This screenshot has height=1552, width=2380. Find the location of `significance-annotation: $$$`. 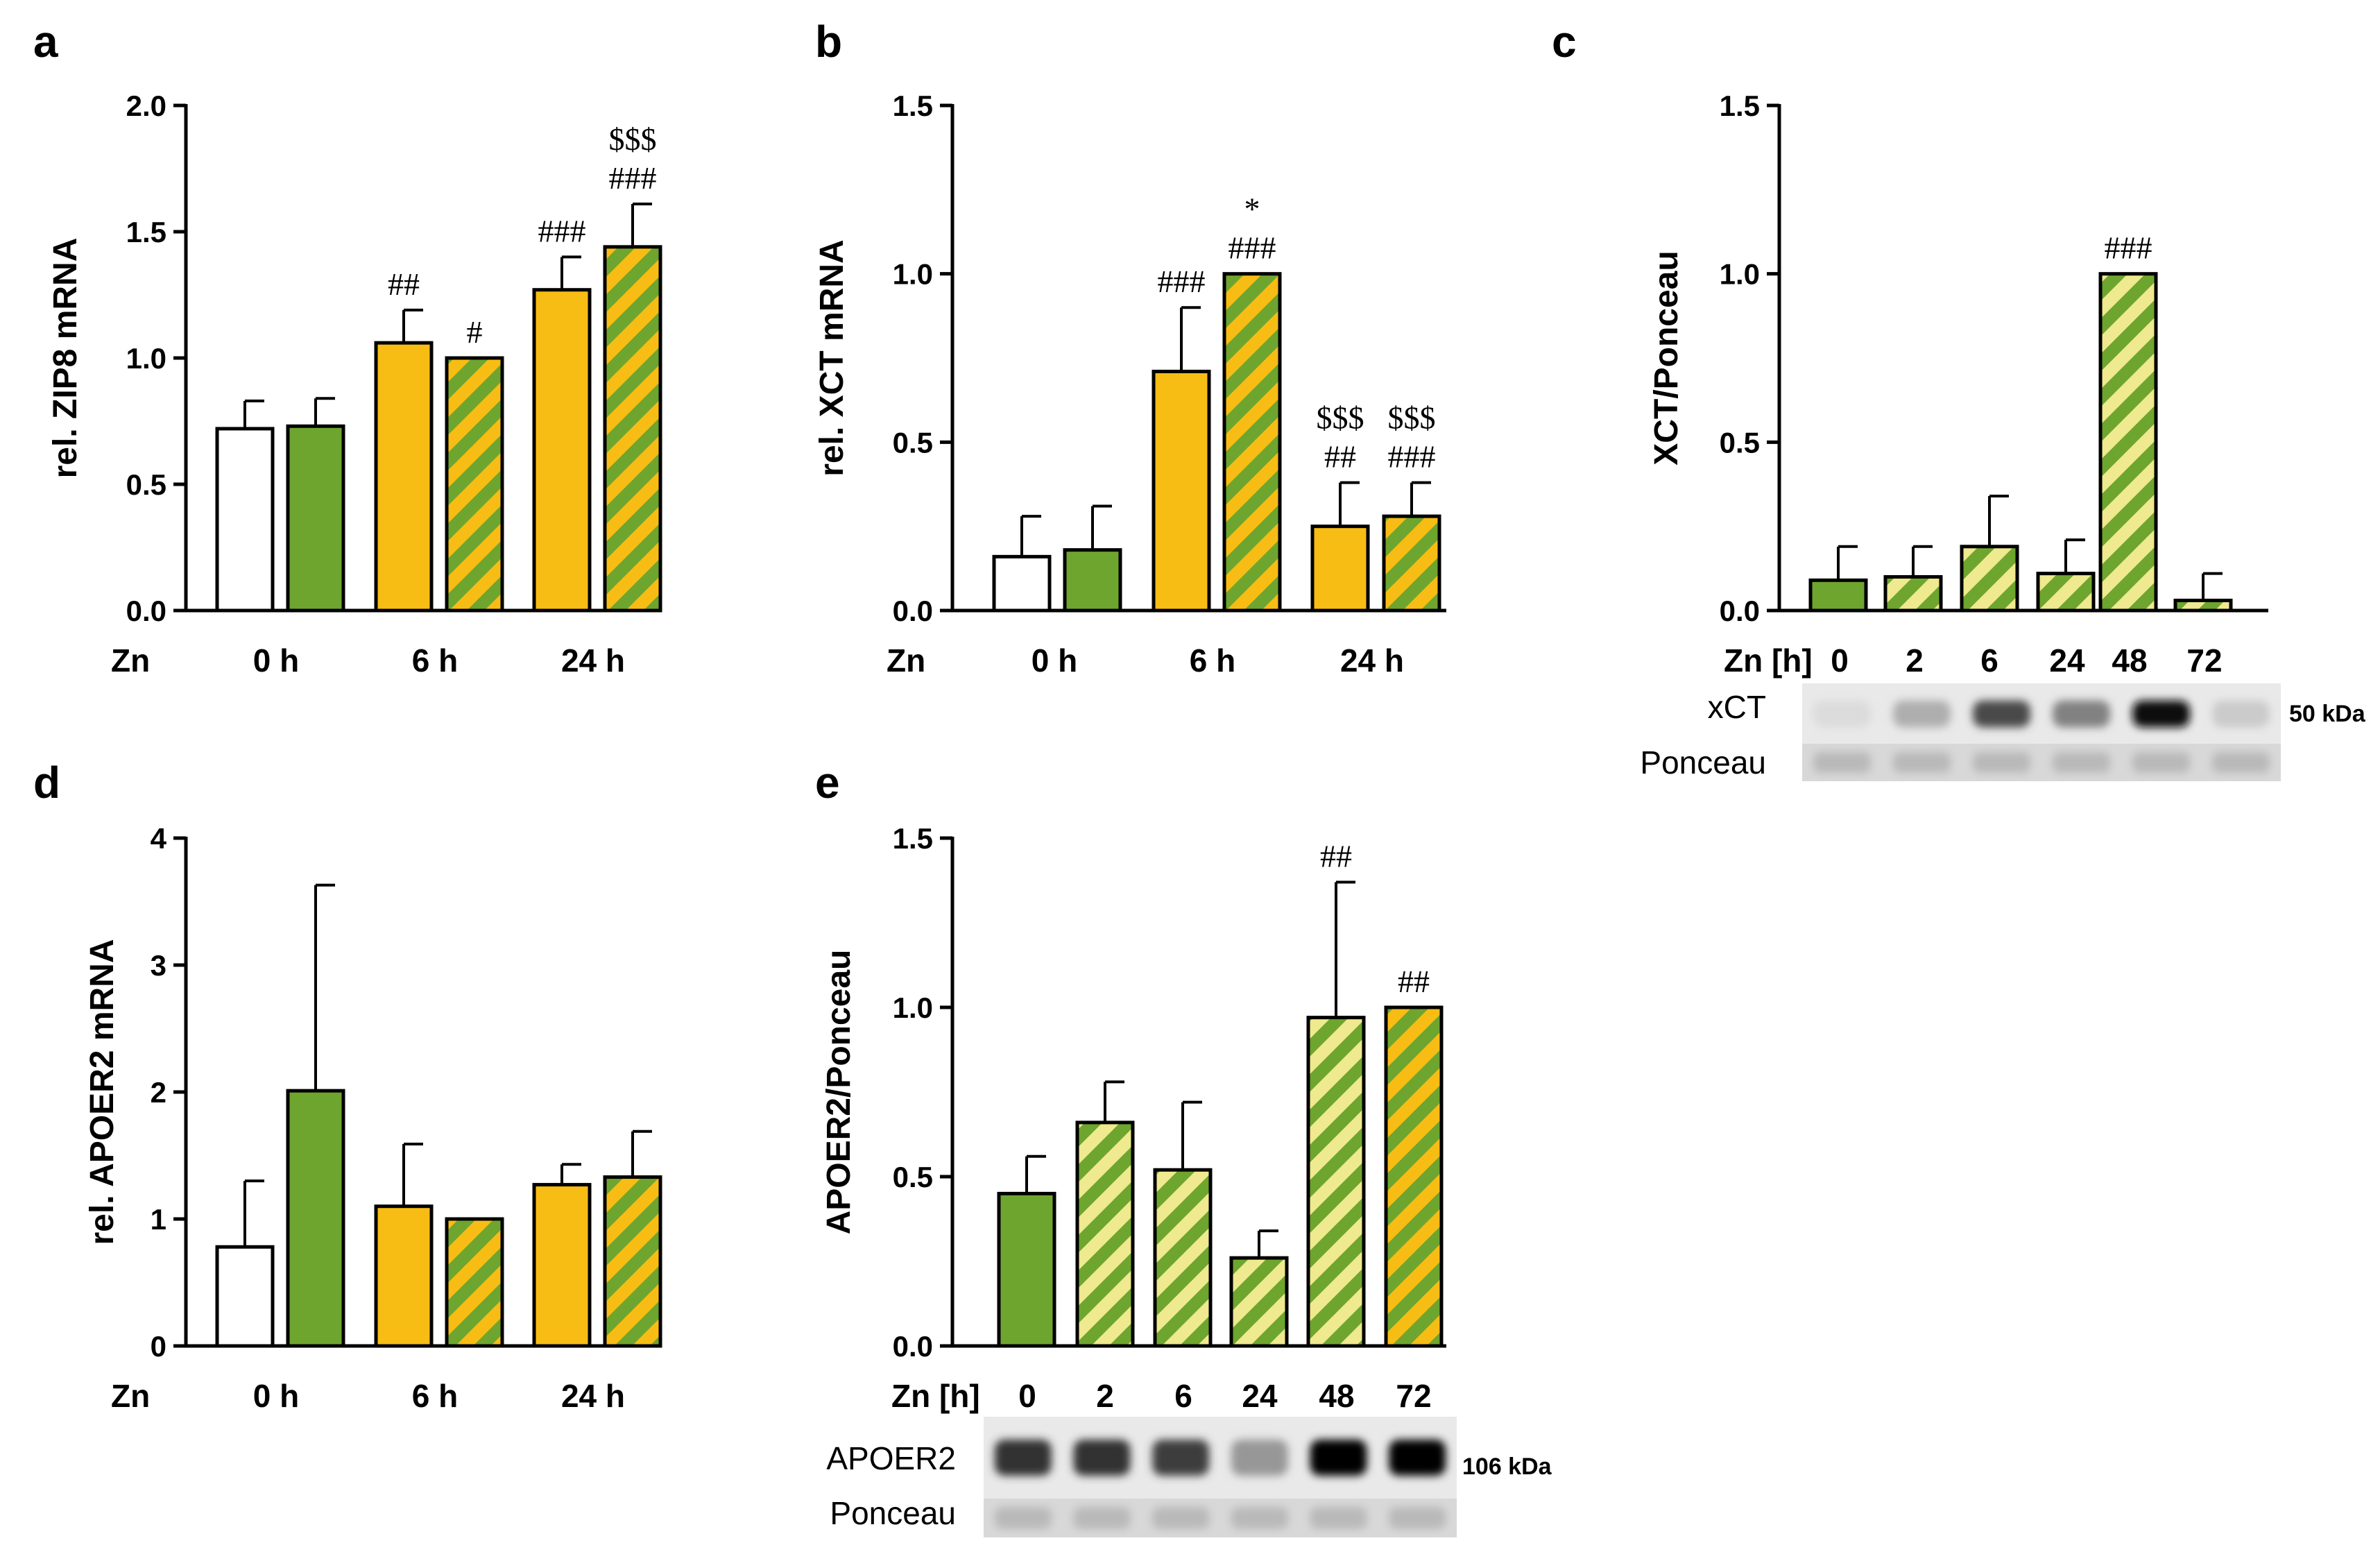

significance-annotation: $$$ is located at coordinates (1340, 418).